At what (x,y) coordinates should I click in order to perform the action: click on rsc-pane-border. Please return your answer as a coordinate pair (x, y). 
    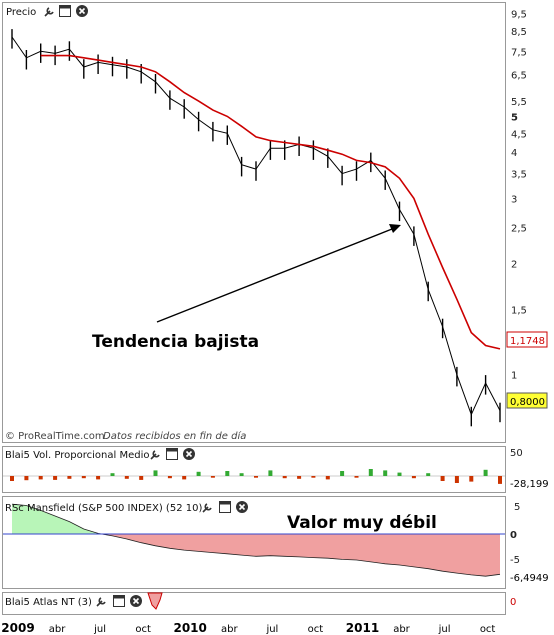
    Looking at the image, I should click on (254, 542).